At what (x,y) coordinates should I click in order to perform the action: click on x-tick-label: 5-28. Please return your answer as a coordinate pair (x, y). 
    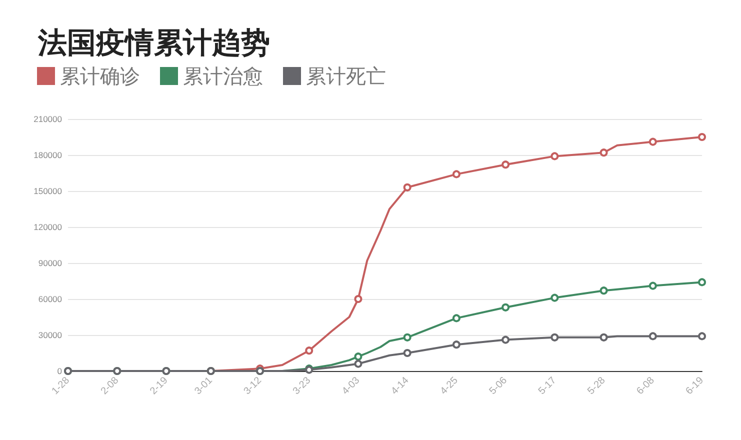
    Looking at the image, I should click on (597, 386).